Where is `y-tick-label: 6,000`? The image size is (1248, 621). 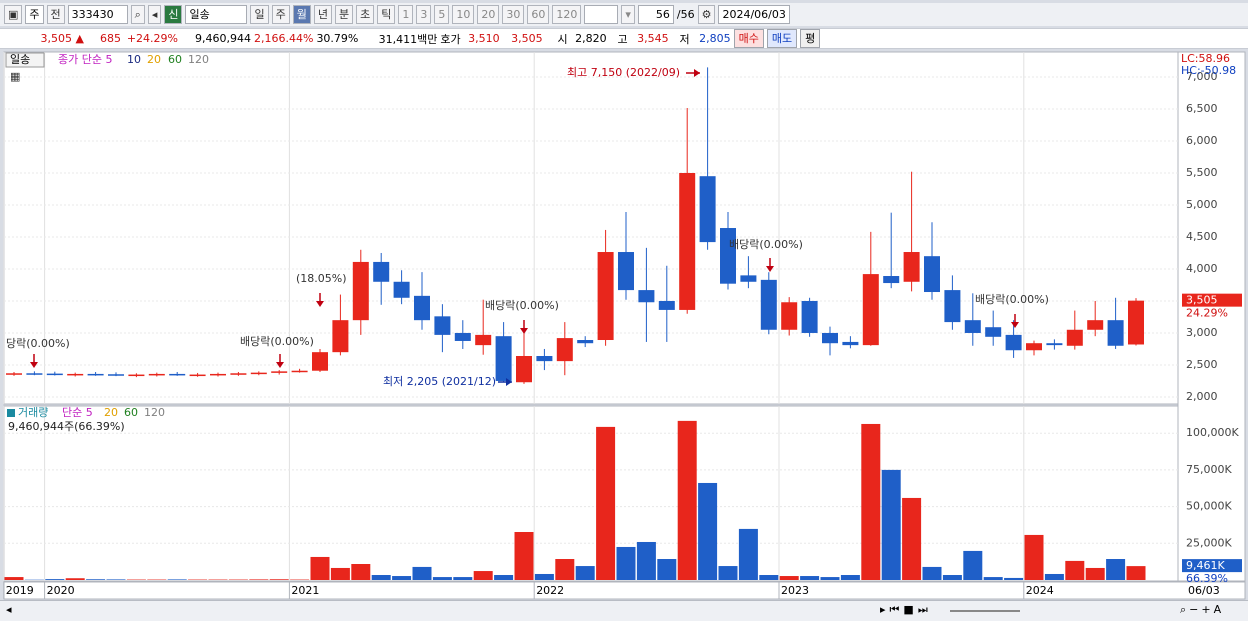
y-tick-label: 6,000 is located at coordinates (1202, 140).